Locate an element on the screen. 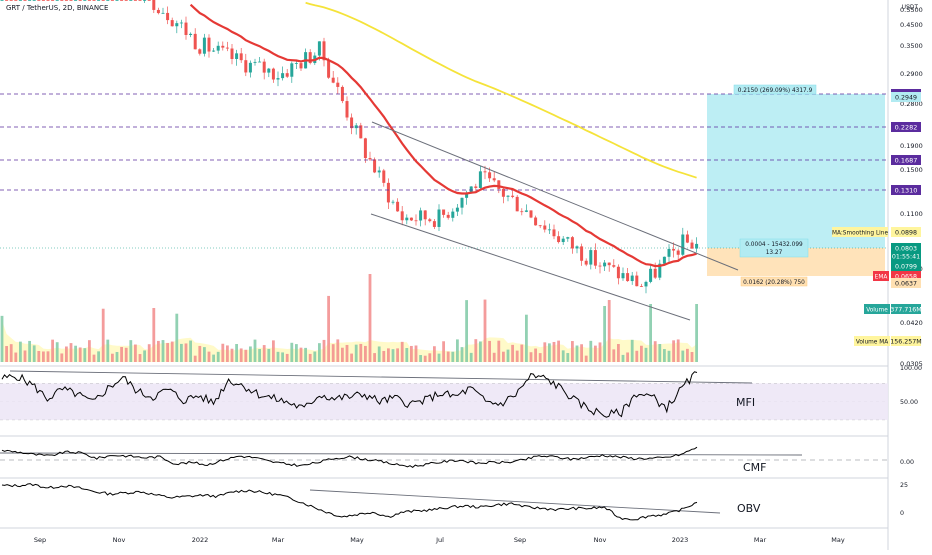  date-tick-label: Sep is located at coordinates (40, 540).